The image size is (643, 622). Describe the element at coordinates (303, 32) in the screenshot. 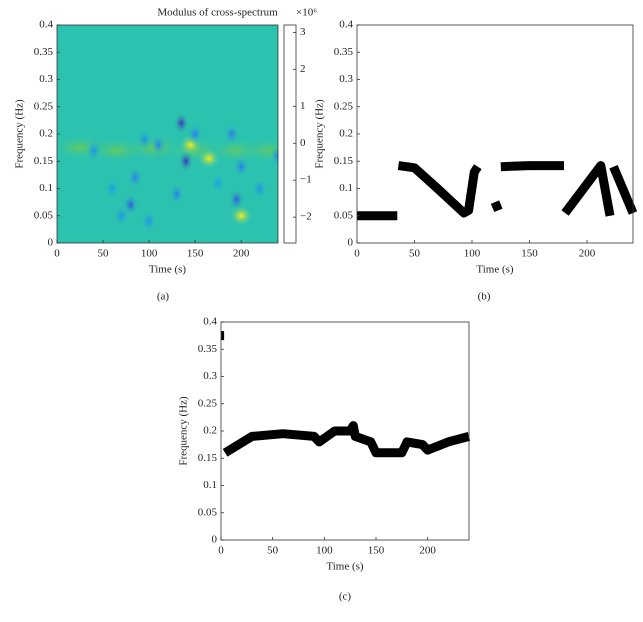

I see `colorbar-tick-label: 3` at that location.